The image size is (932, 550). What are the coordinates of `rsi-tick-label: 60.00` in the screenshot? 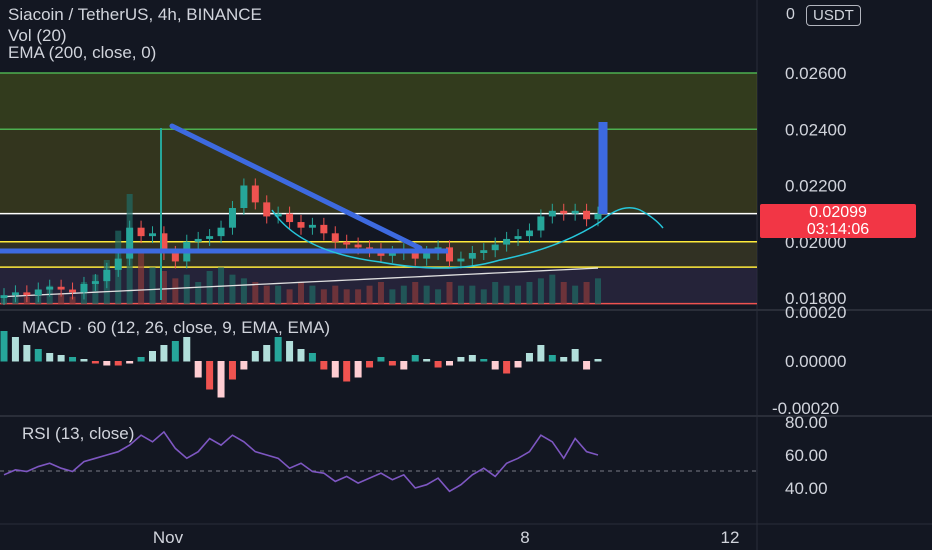 It's located at (806, 455).